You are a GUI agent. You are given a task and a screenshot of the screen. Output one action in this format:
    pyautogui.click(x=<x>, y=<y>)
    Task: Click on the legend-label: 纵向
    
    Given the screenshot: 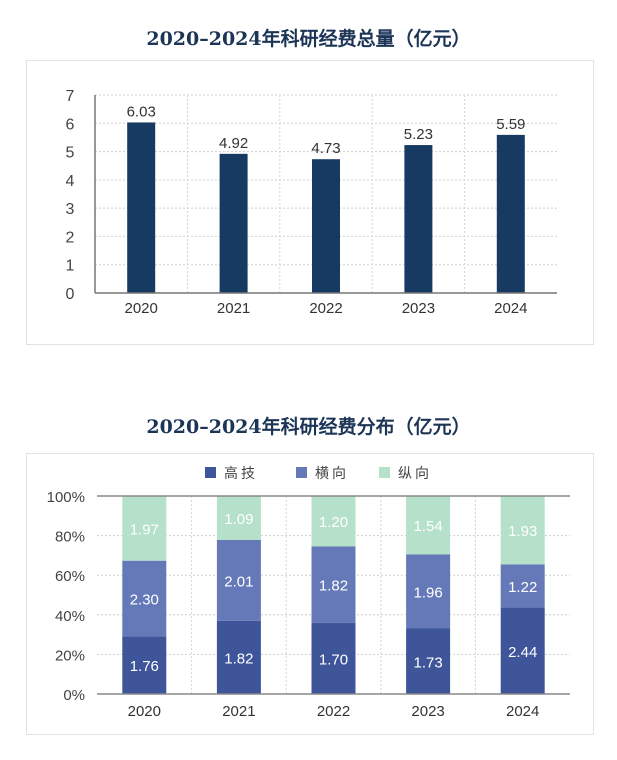 What is the action you would take?
    pyautogui.click(x=415, y=473)
    